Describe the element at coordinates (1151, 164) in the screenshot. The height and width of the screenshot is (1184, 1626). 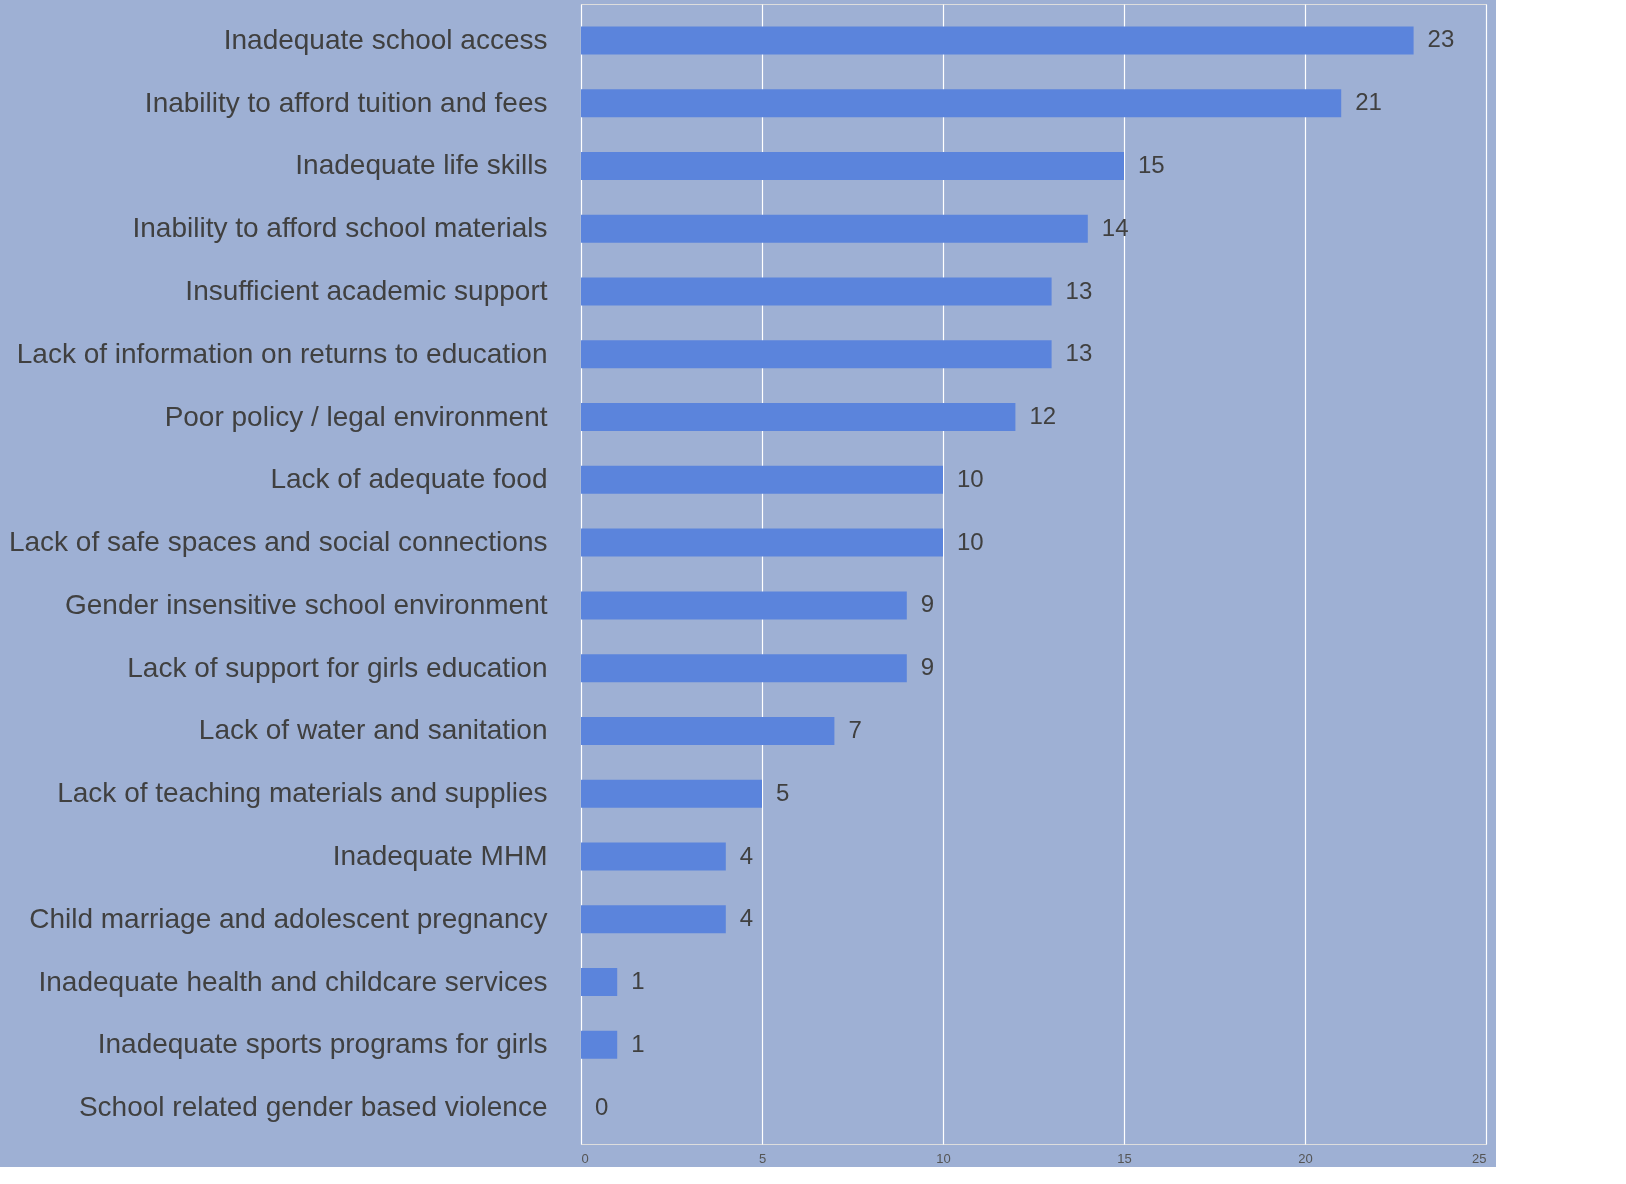
I see `data-label: 15` at that location.